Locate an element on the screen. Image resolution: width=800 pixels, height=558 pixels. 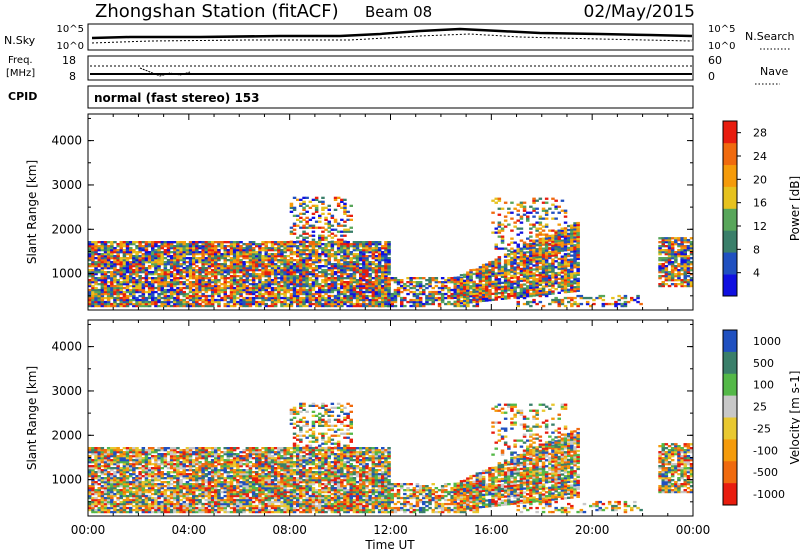
power-colorbar: 4 8 12 16 20 24 28 Power [dB] is located at coordinates (761, 208).